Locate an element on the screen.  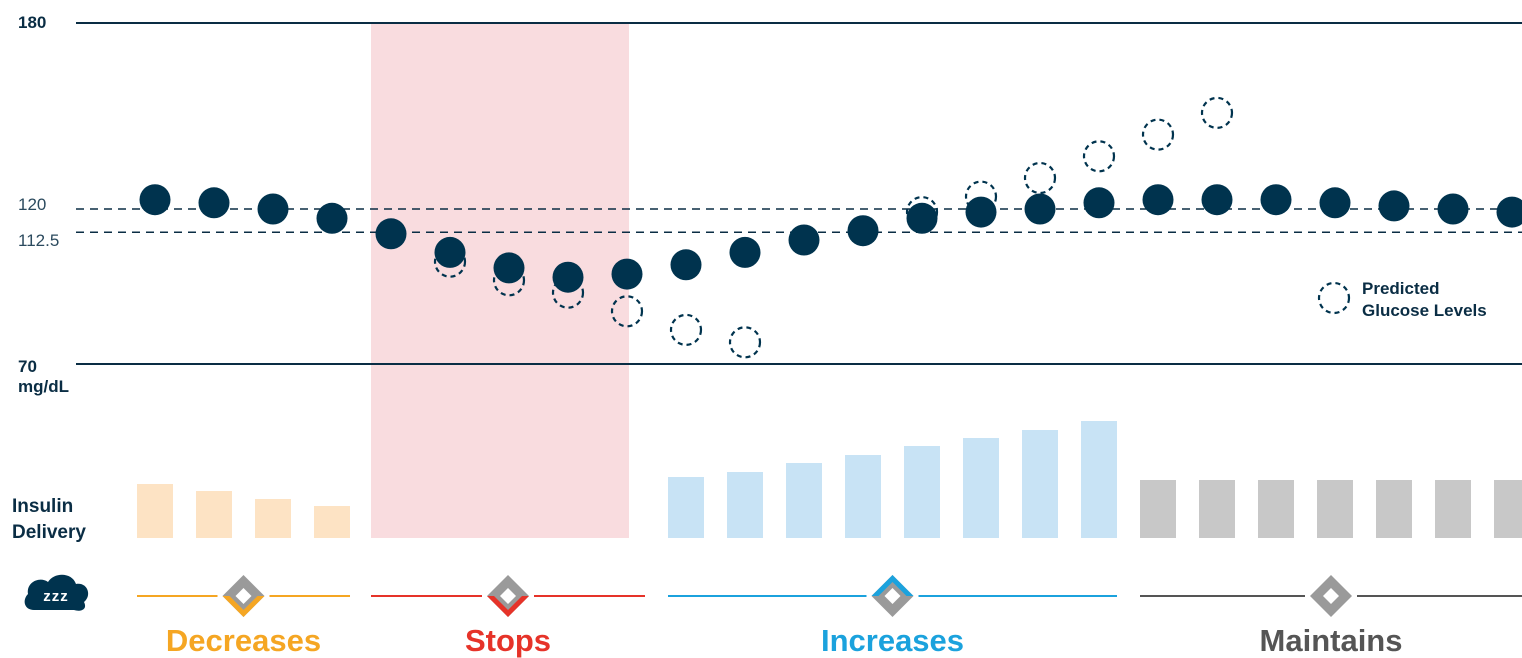
insulin-delivery-label-line2: Delivery is located at coordinates (49, 532).